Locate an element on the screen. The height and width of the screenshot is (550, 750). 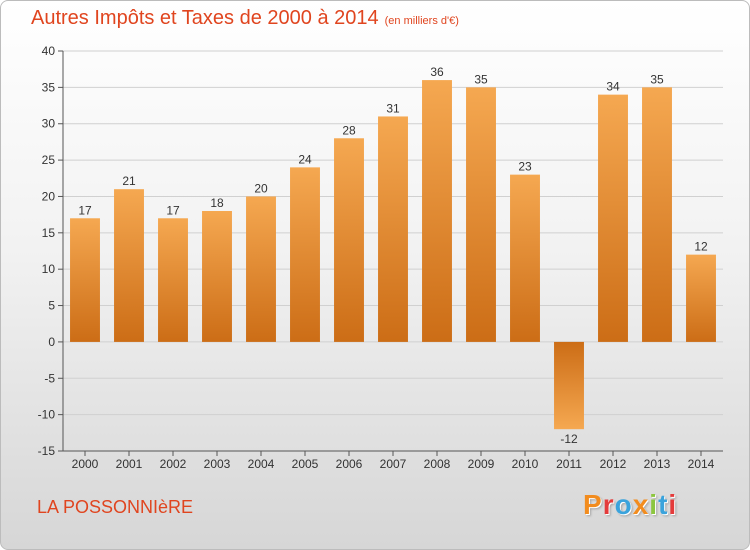
title-main: Autres Impôts et Taxes de 2000 à 2014 is located at coordinates (205, 18).